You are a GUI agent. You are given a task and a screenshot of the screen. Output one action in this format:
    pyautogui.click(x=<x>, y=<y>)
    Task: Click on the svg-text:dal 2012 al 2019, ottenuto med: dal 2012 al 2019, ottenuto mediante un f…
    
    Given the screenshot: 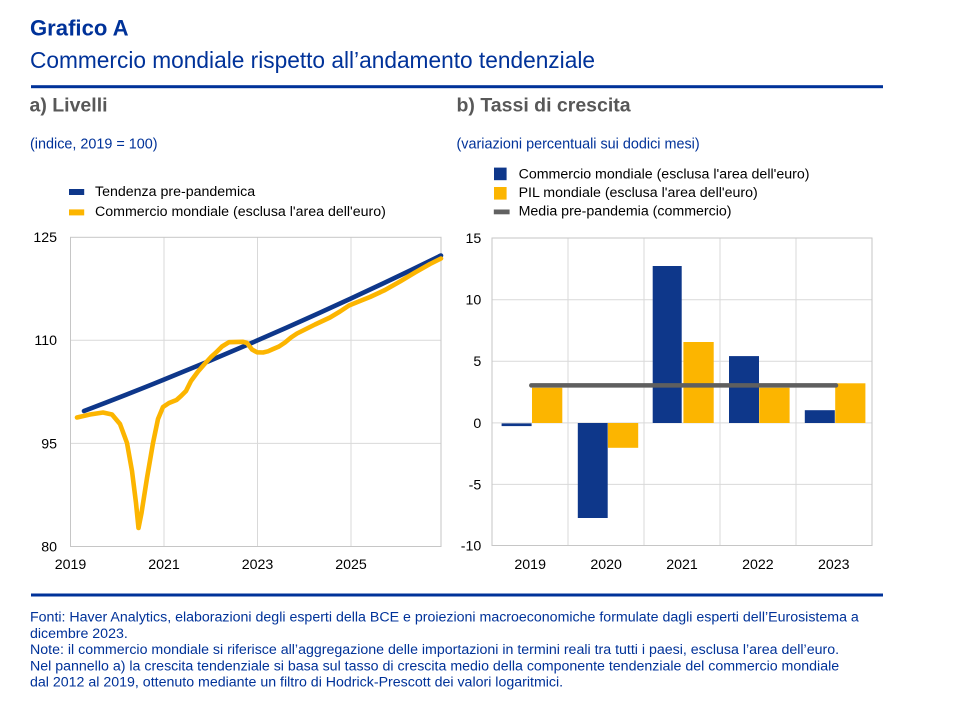 What is the action you would take?
    pyautogui.click(x=296, y=683)
    